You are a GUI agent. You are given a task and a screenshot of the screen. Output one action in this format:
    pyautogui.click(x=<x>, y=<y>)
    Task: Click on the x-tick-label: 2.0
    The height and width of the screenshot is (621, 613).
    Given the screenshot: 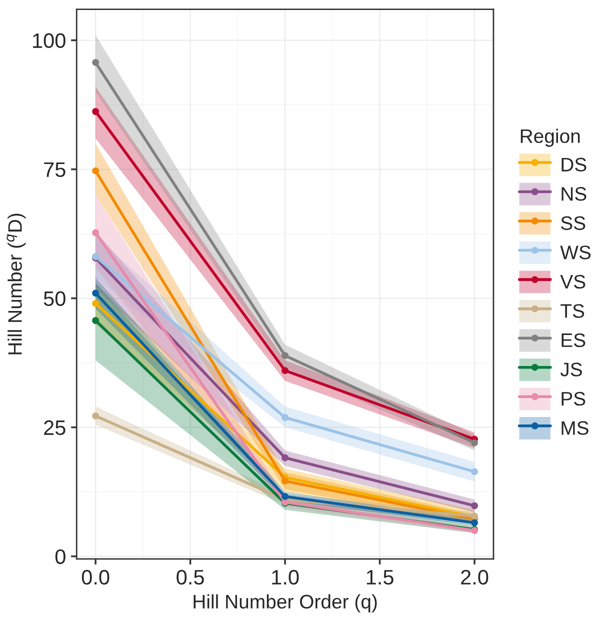 What is the action you would take?
    pyautogui.click(x=474, y=577)
    